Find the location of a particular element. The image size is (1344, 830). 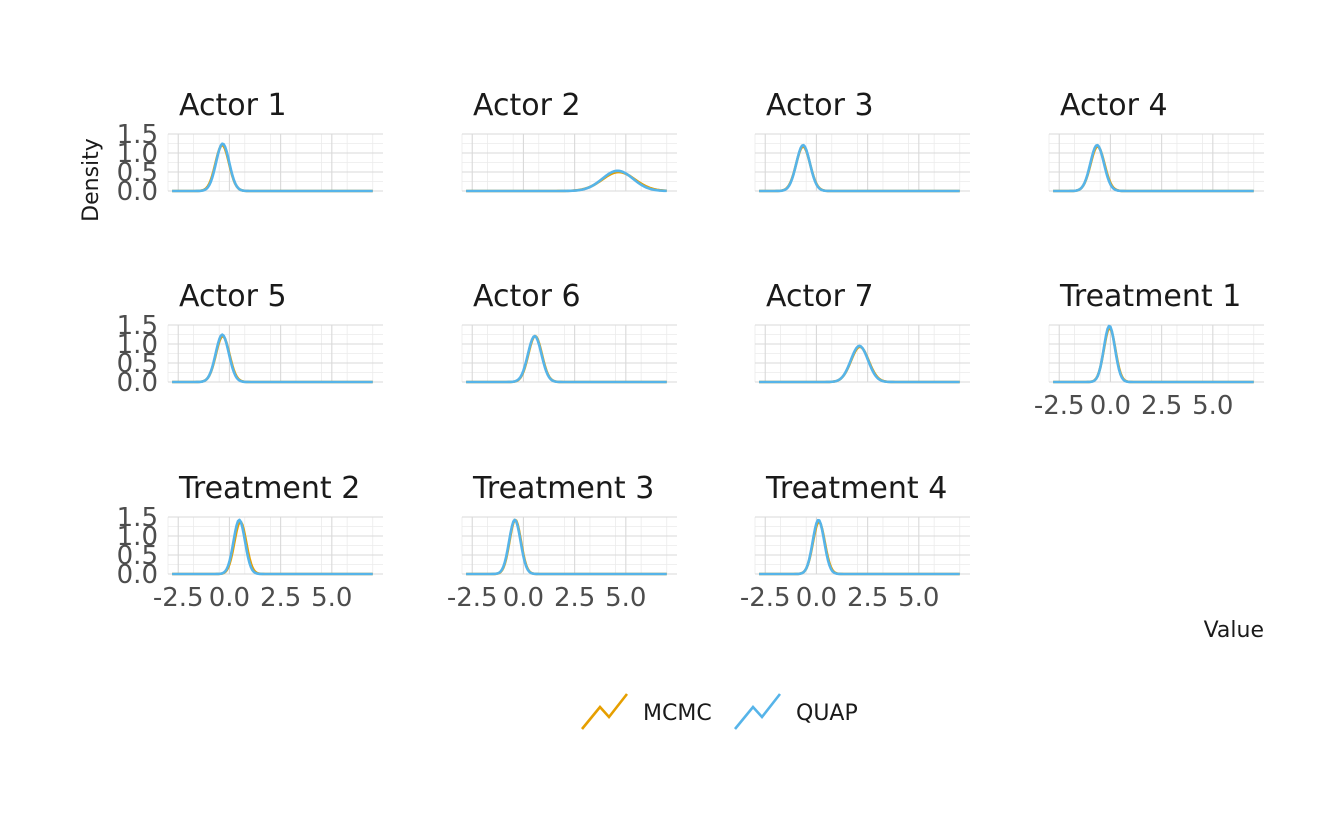

panel-title: Treatment 3 is located at coordinates (563, 488).